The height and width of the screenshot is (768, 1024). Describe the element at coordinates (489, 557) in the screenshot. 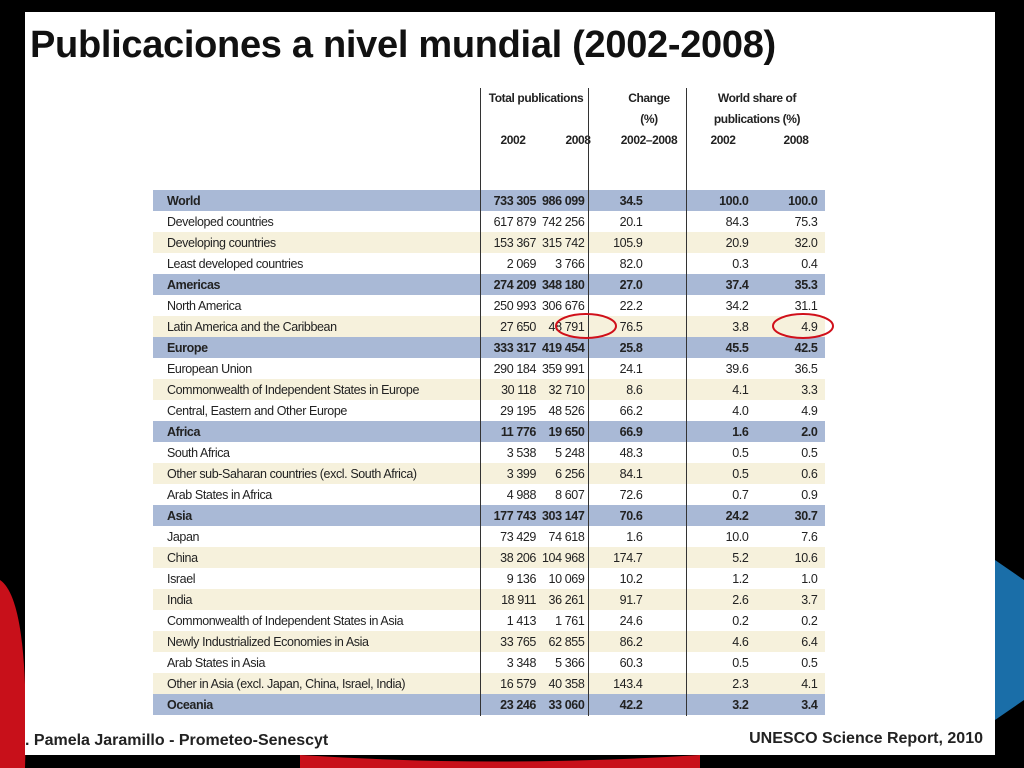

I see `table-row: China 38 206 104 968 174.7 5.2 10.6` at that location.